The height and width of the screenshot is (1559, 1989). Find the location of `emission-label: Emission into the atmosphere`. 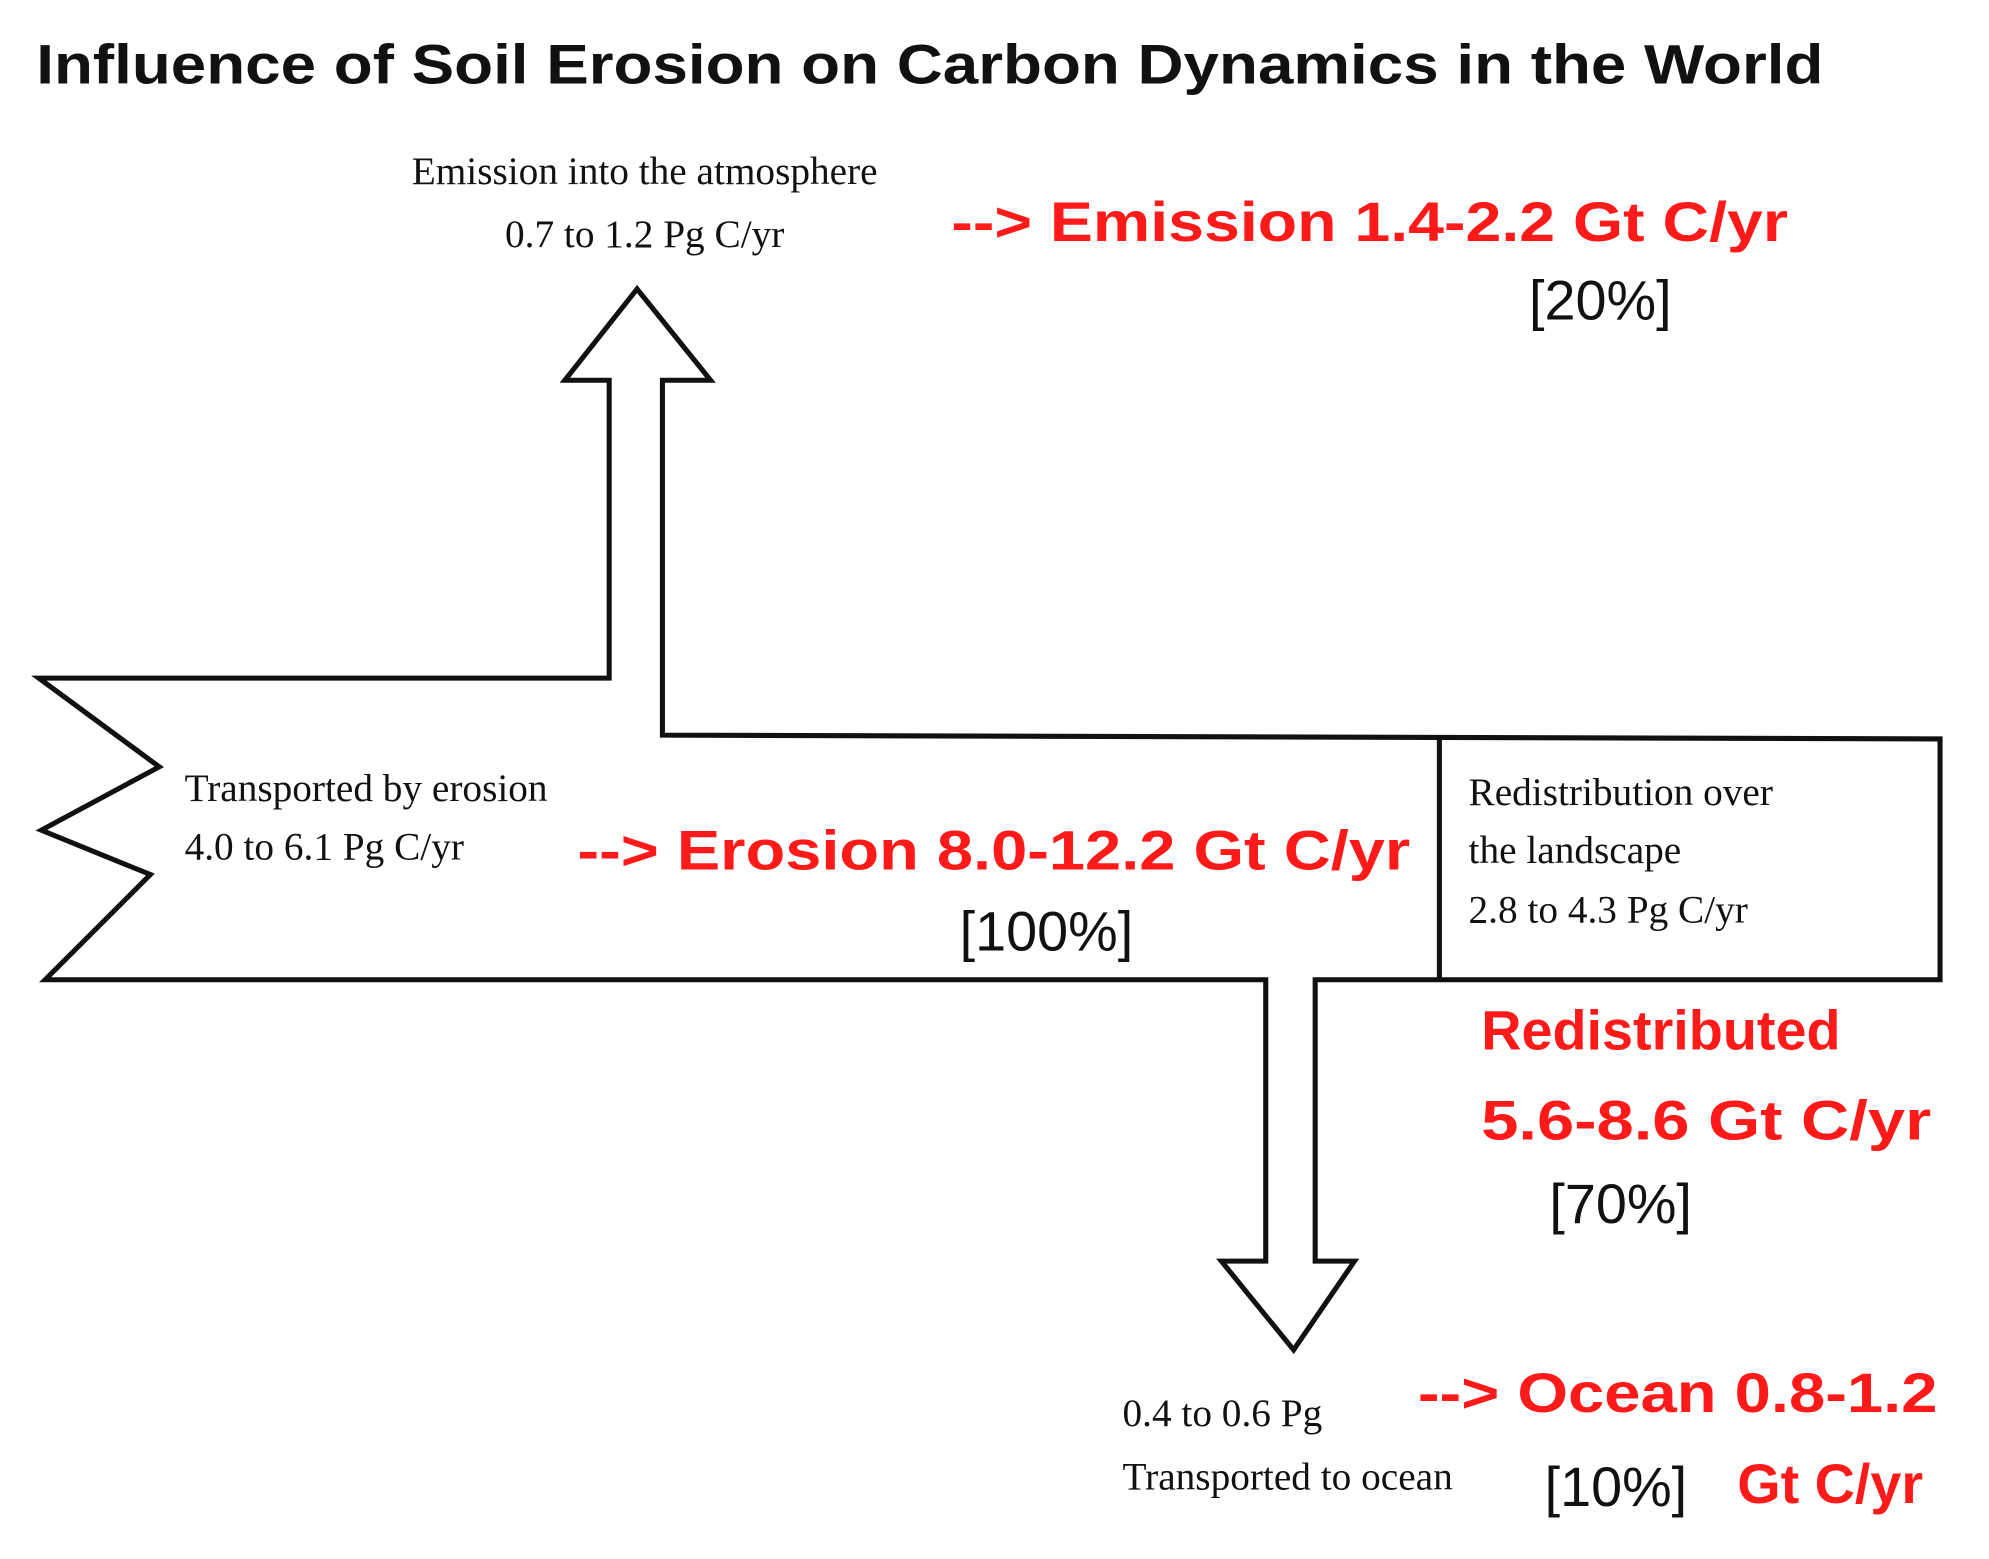

emission-label: Emission into the atmosphere is located at coordinates (645, 171).